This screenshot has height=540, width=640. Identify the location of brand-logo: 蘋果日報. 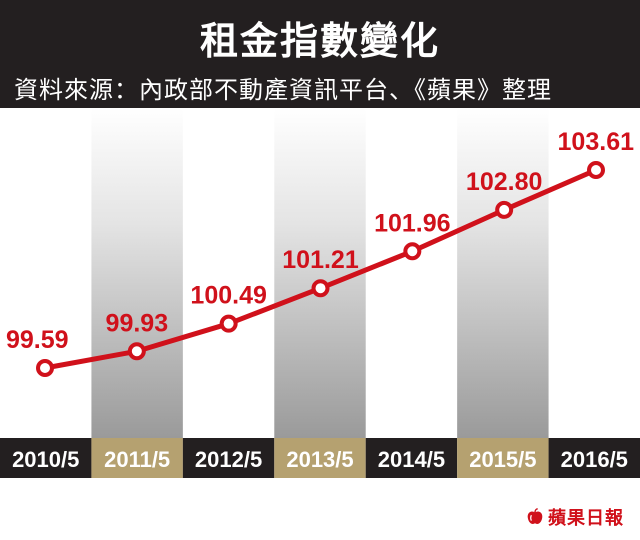
(575, 517).